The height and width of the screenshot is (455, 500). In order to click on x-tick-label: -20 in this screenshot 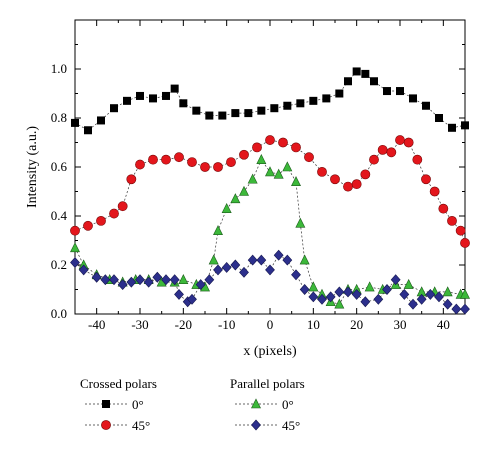, I will do `click(183, 324)`.